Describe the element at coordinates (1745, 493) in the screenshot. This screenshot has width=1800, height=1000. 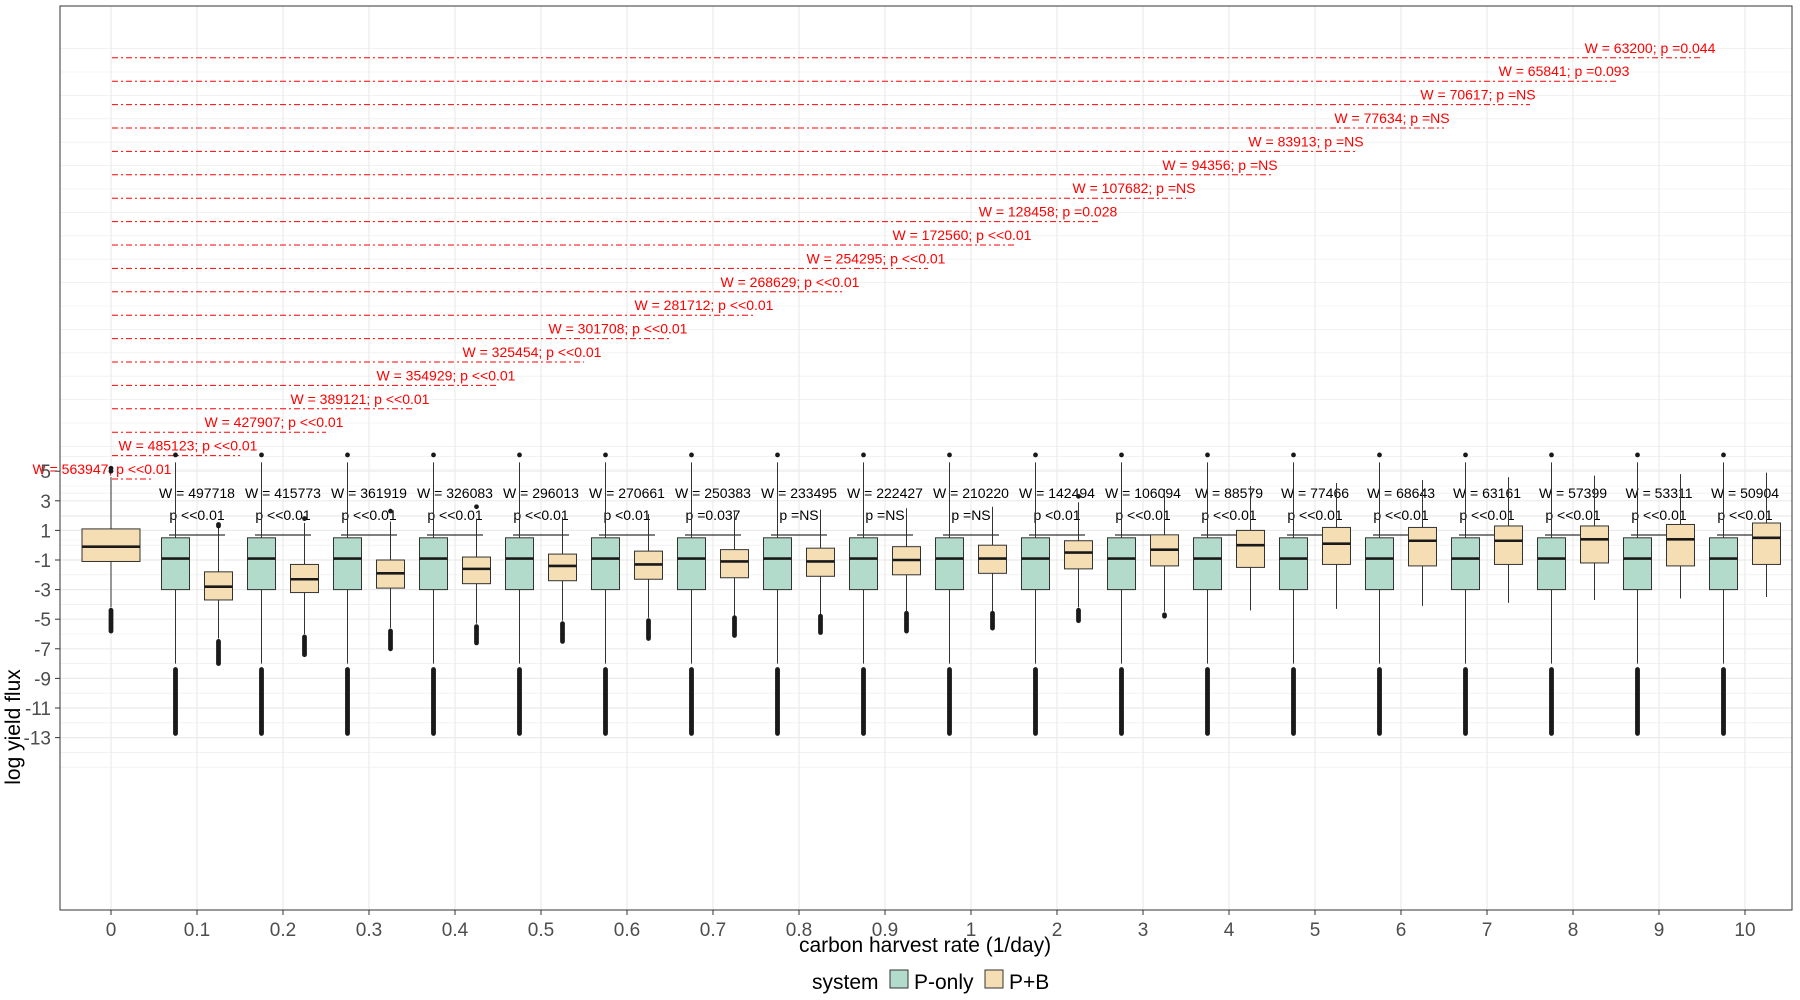
I see `pair-w-label: W = 50904` at that location.